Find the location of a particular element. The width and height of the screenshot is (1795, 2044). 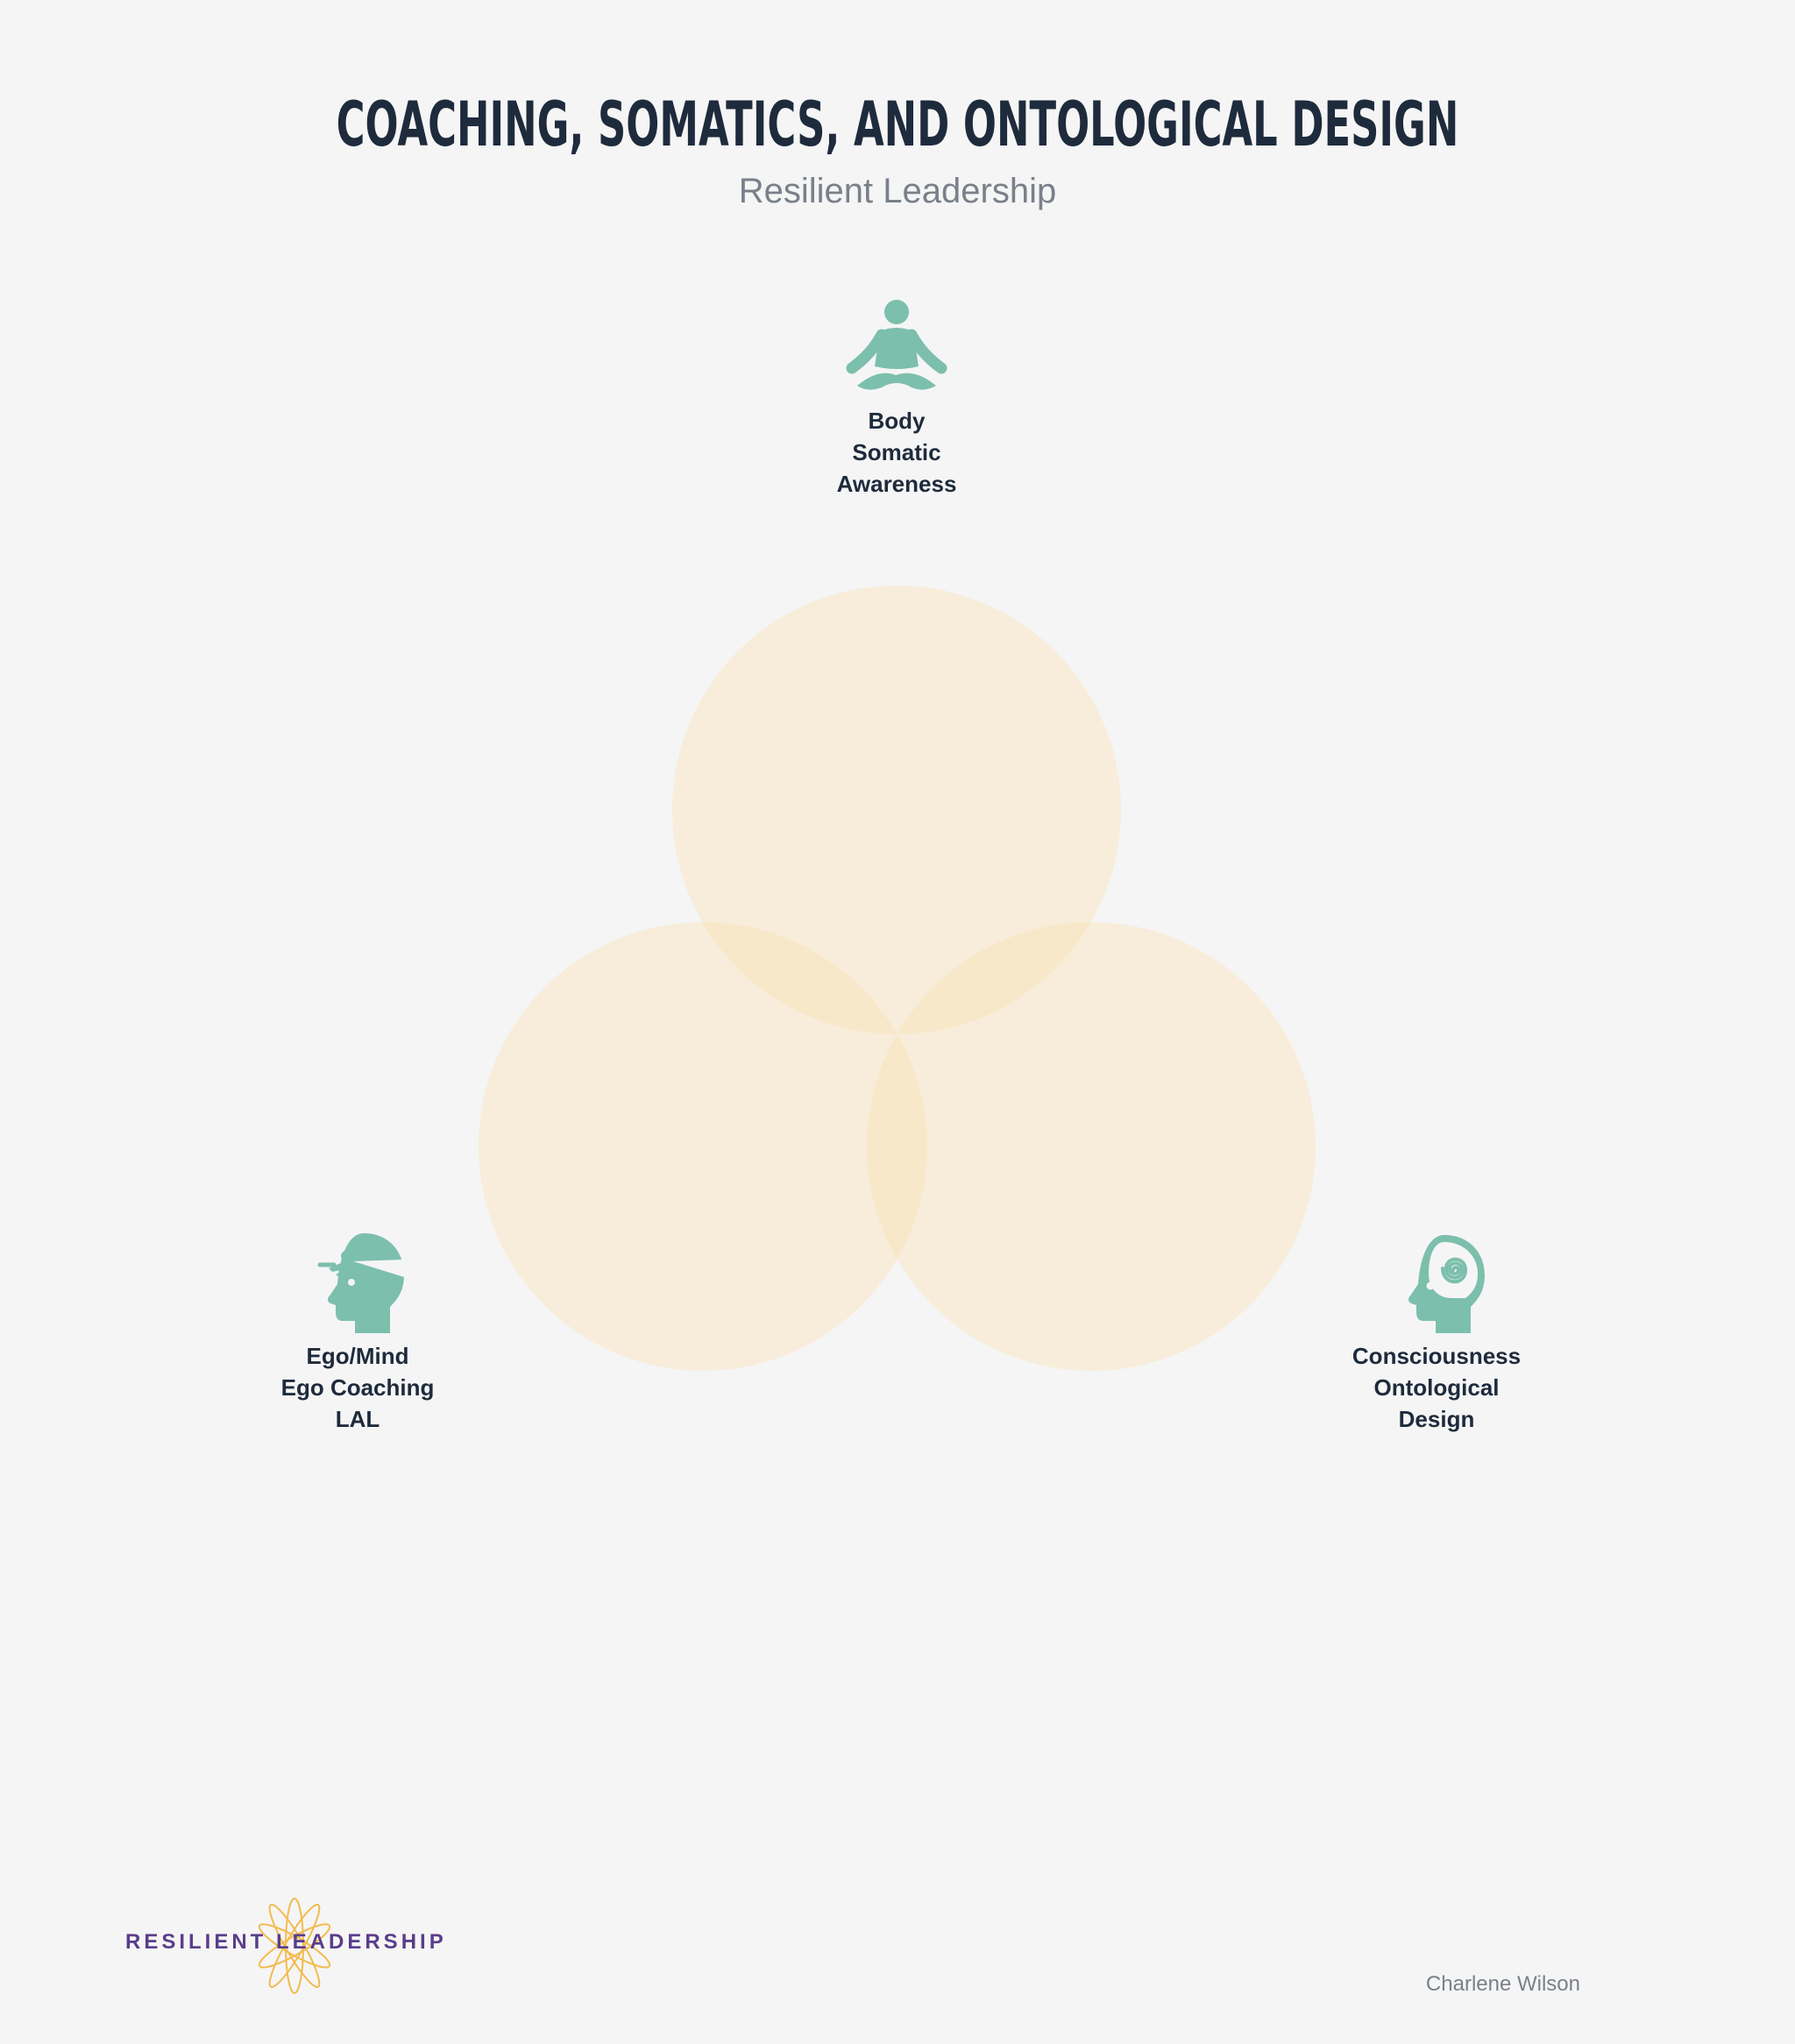

node-ego-line-1: Ego/Mind is located at coordinates (358, 1356).